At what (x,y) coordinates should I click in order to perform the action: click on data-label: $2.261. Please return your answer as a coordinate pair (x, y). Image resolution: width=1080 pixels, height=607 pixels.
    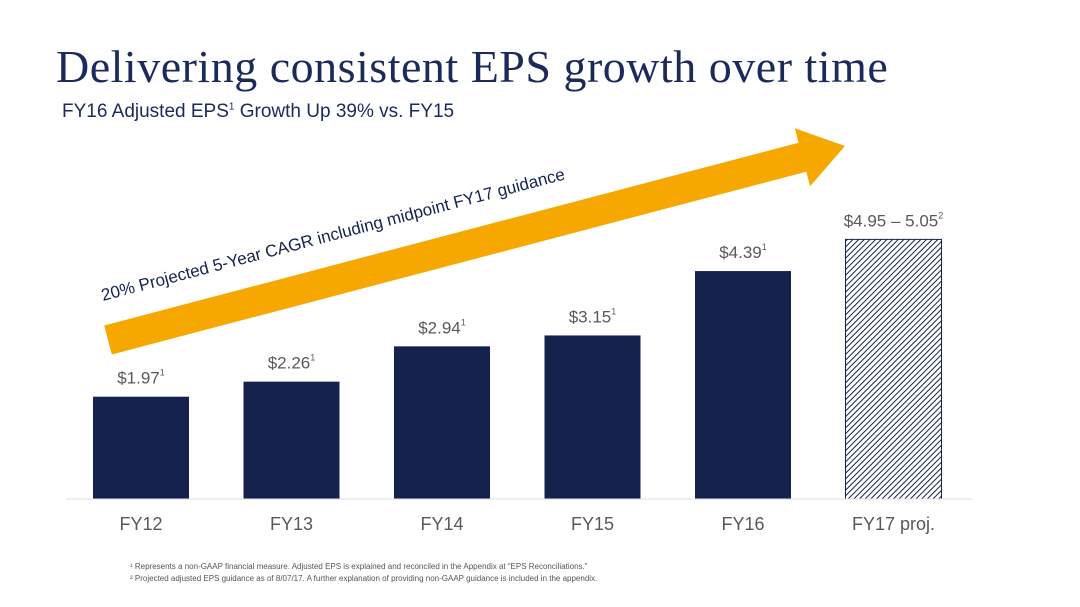
    Looking at the image, I should click on (292, 363).